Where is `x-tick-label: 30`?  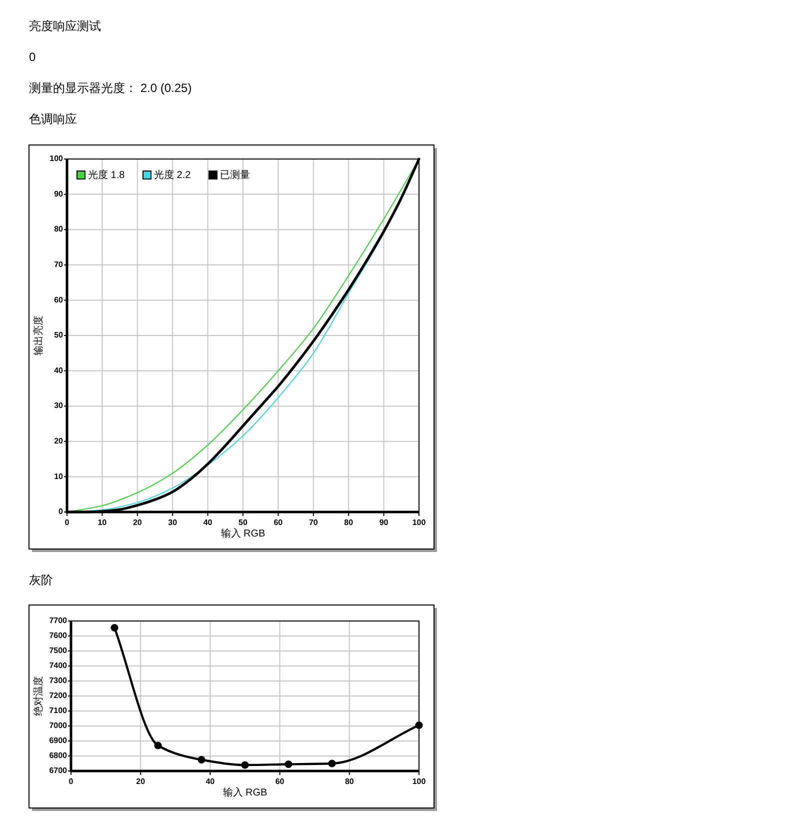
x-tick-label: 30 is located at coordinates (173, 523).